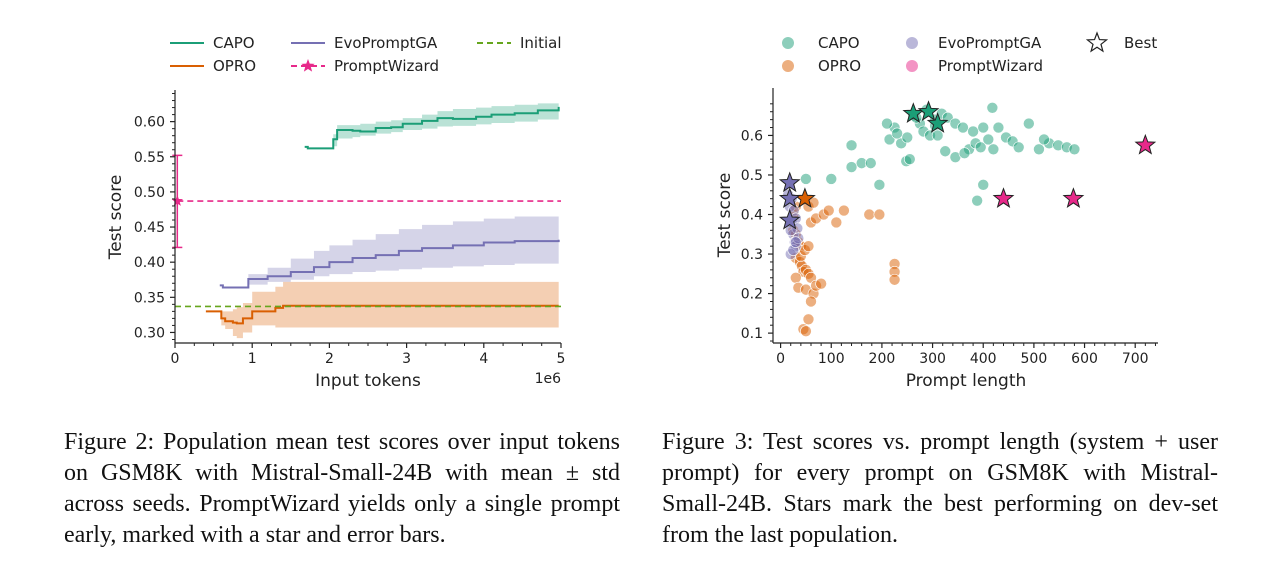  Describe the element at coordinates (788, 66) in the screenshot. I see `legend-opro-dot` at that location.